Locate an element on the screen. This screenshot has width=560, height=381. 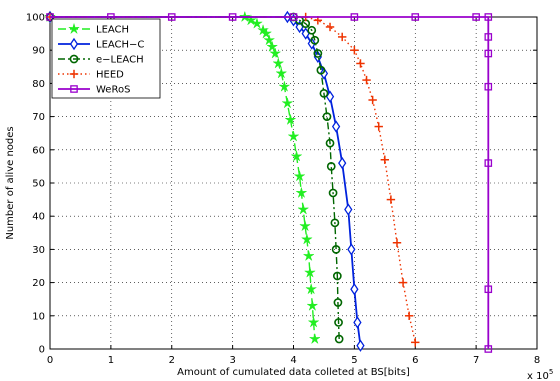
legend-item: WeRoS is located at coordinates (94, 90).